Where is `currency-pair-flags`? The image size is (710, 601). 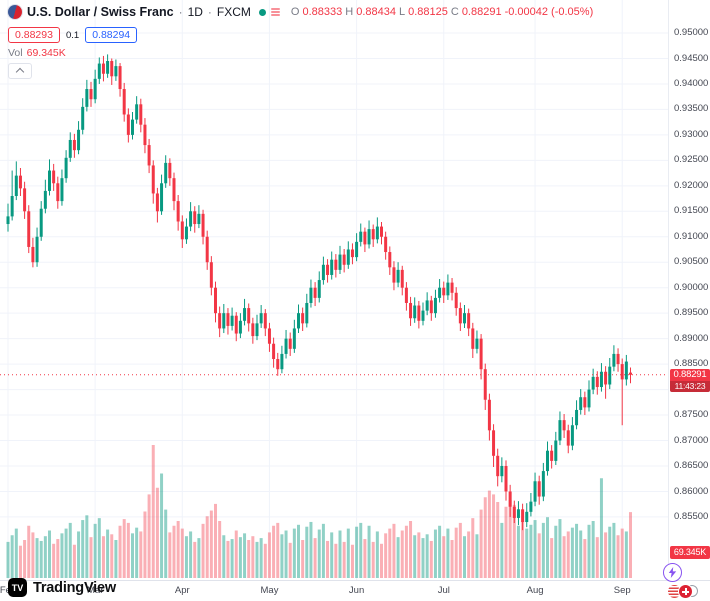 currency-pair-flags is located at coordinates (680, 591).